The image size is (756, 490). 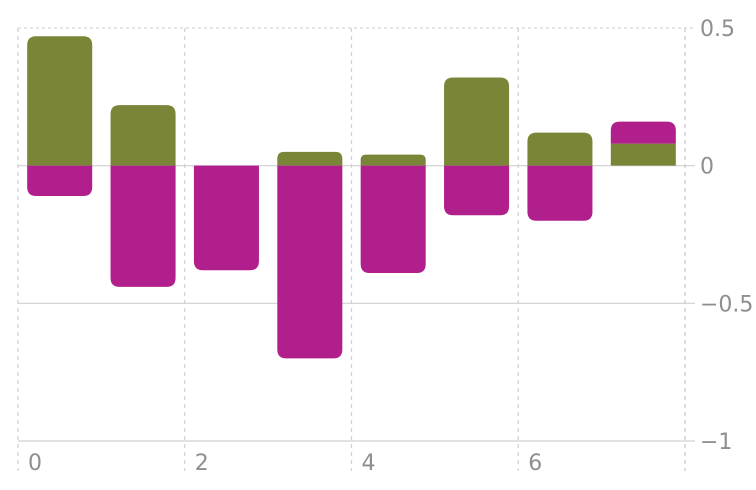 What do you see at coordinates (726, 304) in the screenshot?
I see `y-tick-label: −0.5` at bounding box center [726, 304].